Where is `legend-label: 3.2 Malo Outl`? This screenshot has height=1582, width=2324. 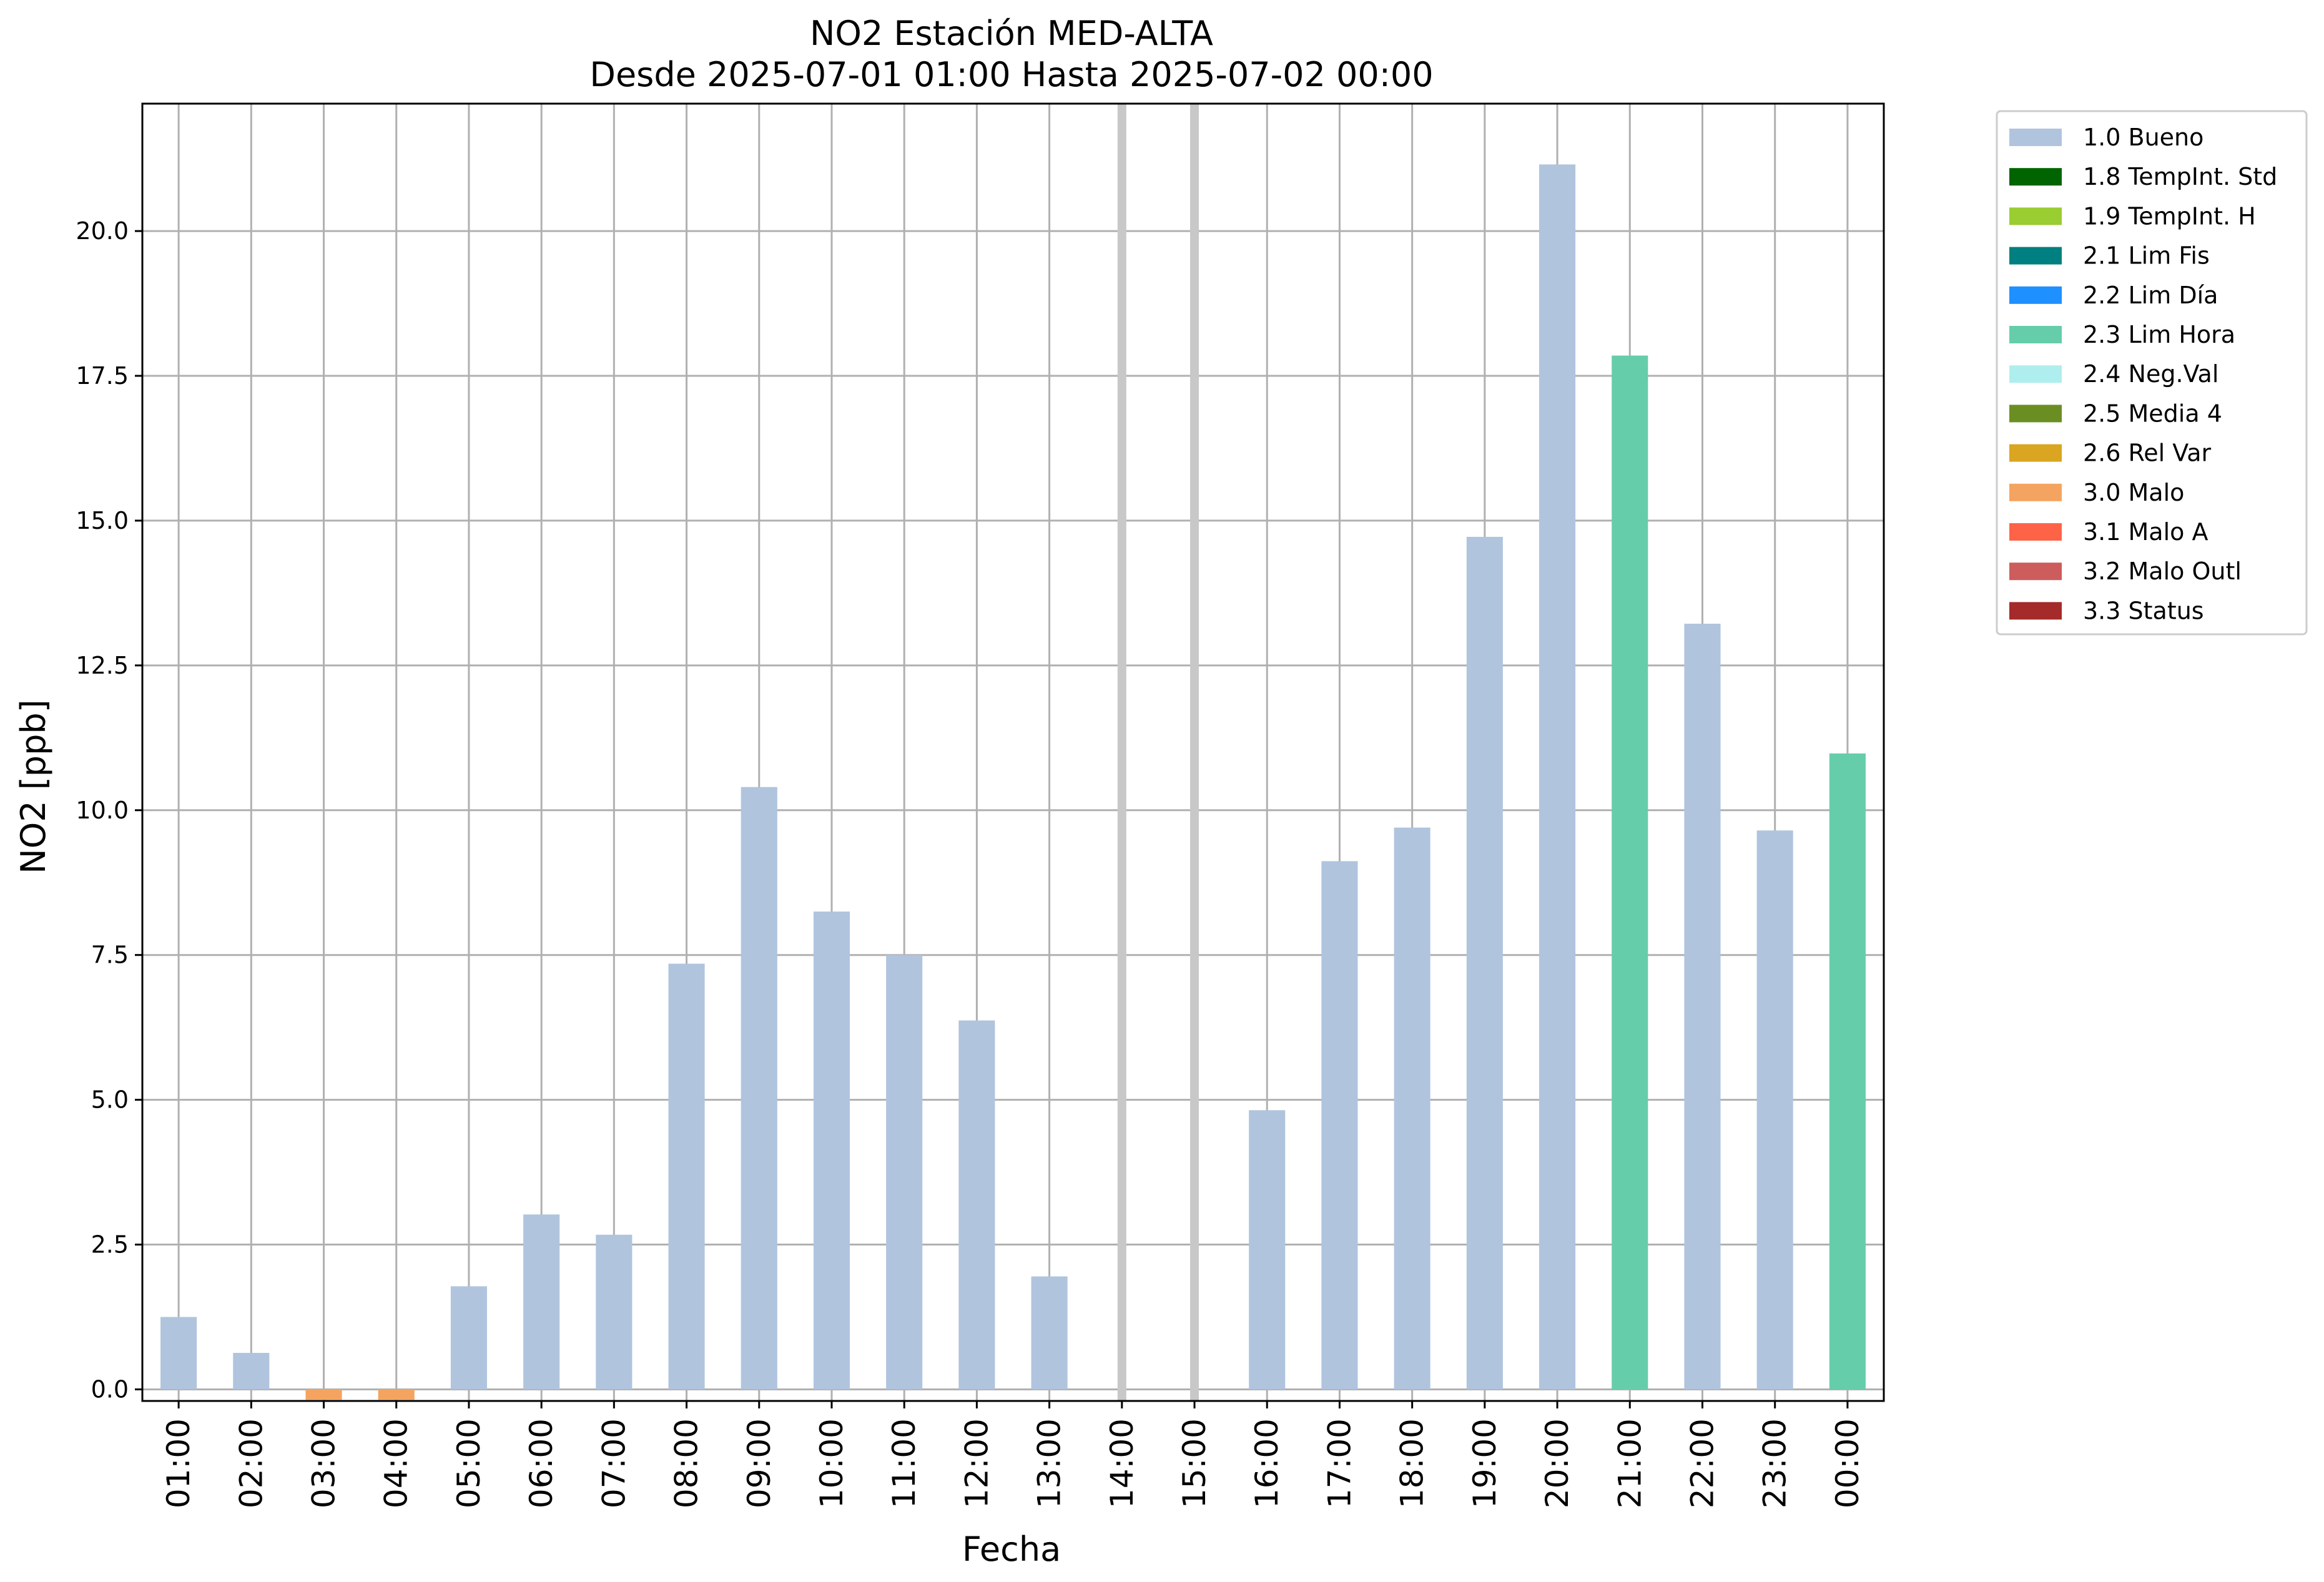 legend-label: 3.2 Malo Outl is located at coordinates (2162, 571).